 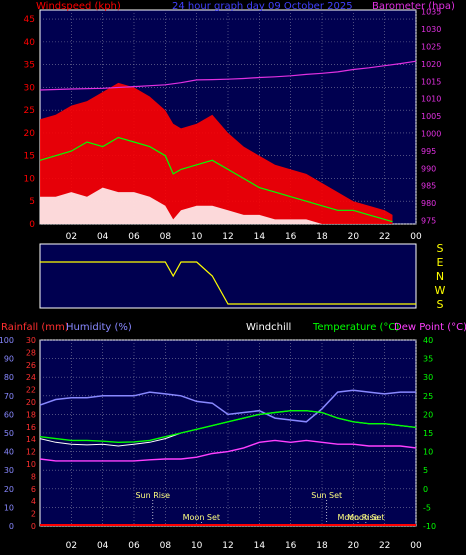 I want to click on direction-plot-background, so click(x=228, y=276).